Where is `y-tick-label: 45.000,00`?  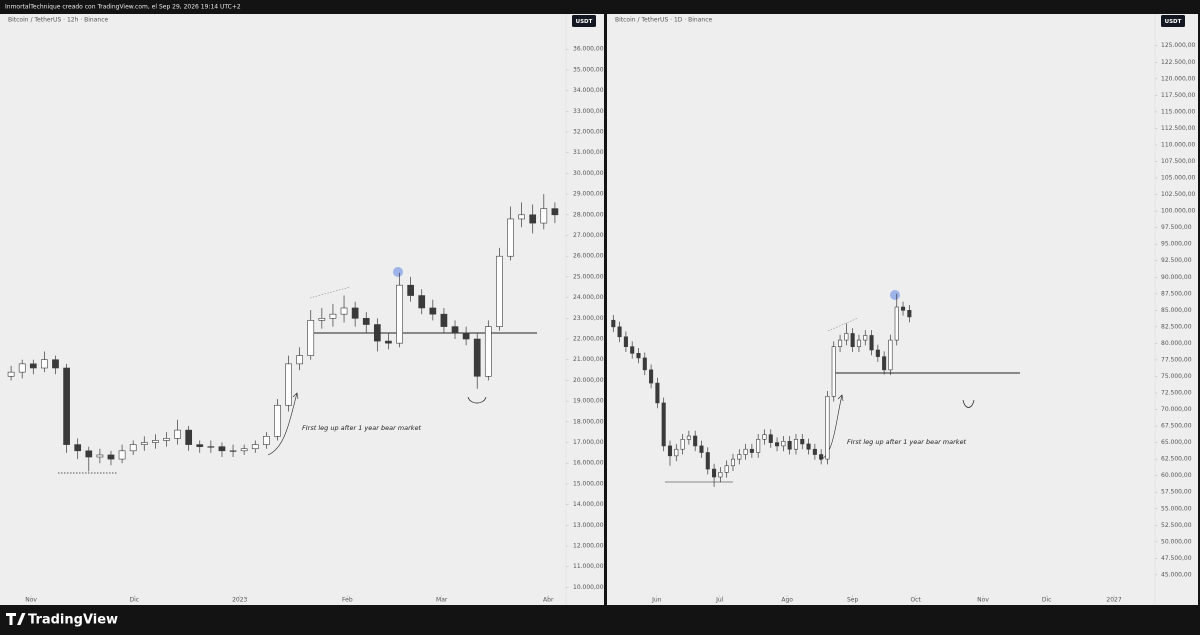 y-tick-label: 45.000,00 is located at coordinates (1176, 574).